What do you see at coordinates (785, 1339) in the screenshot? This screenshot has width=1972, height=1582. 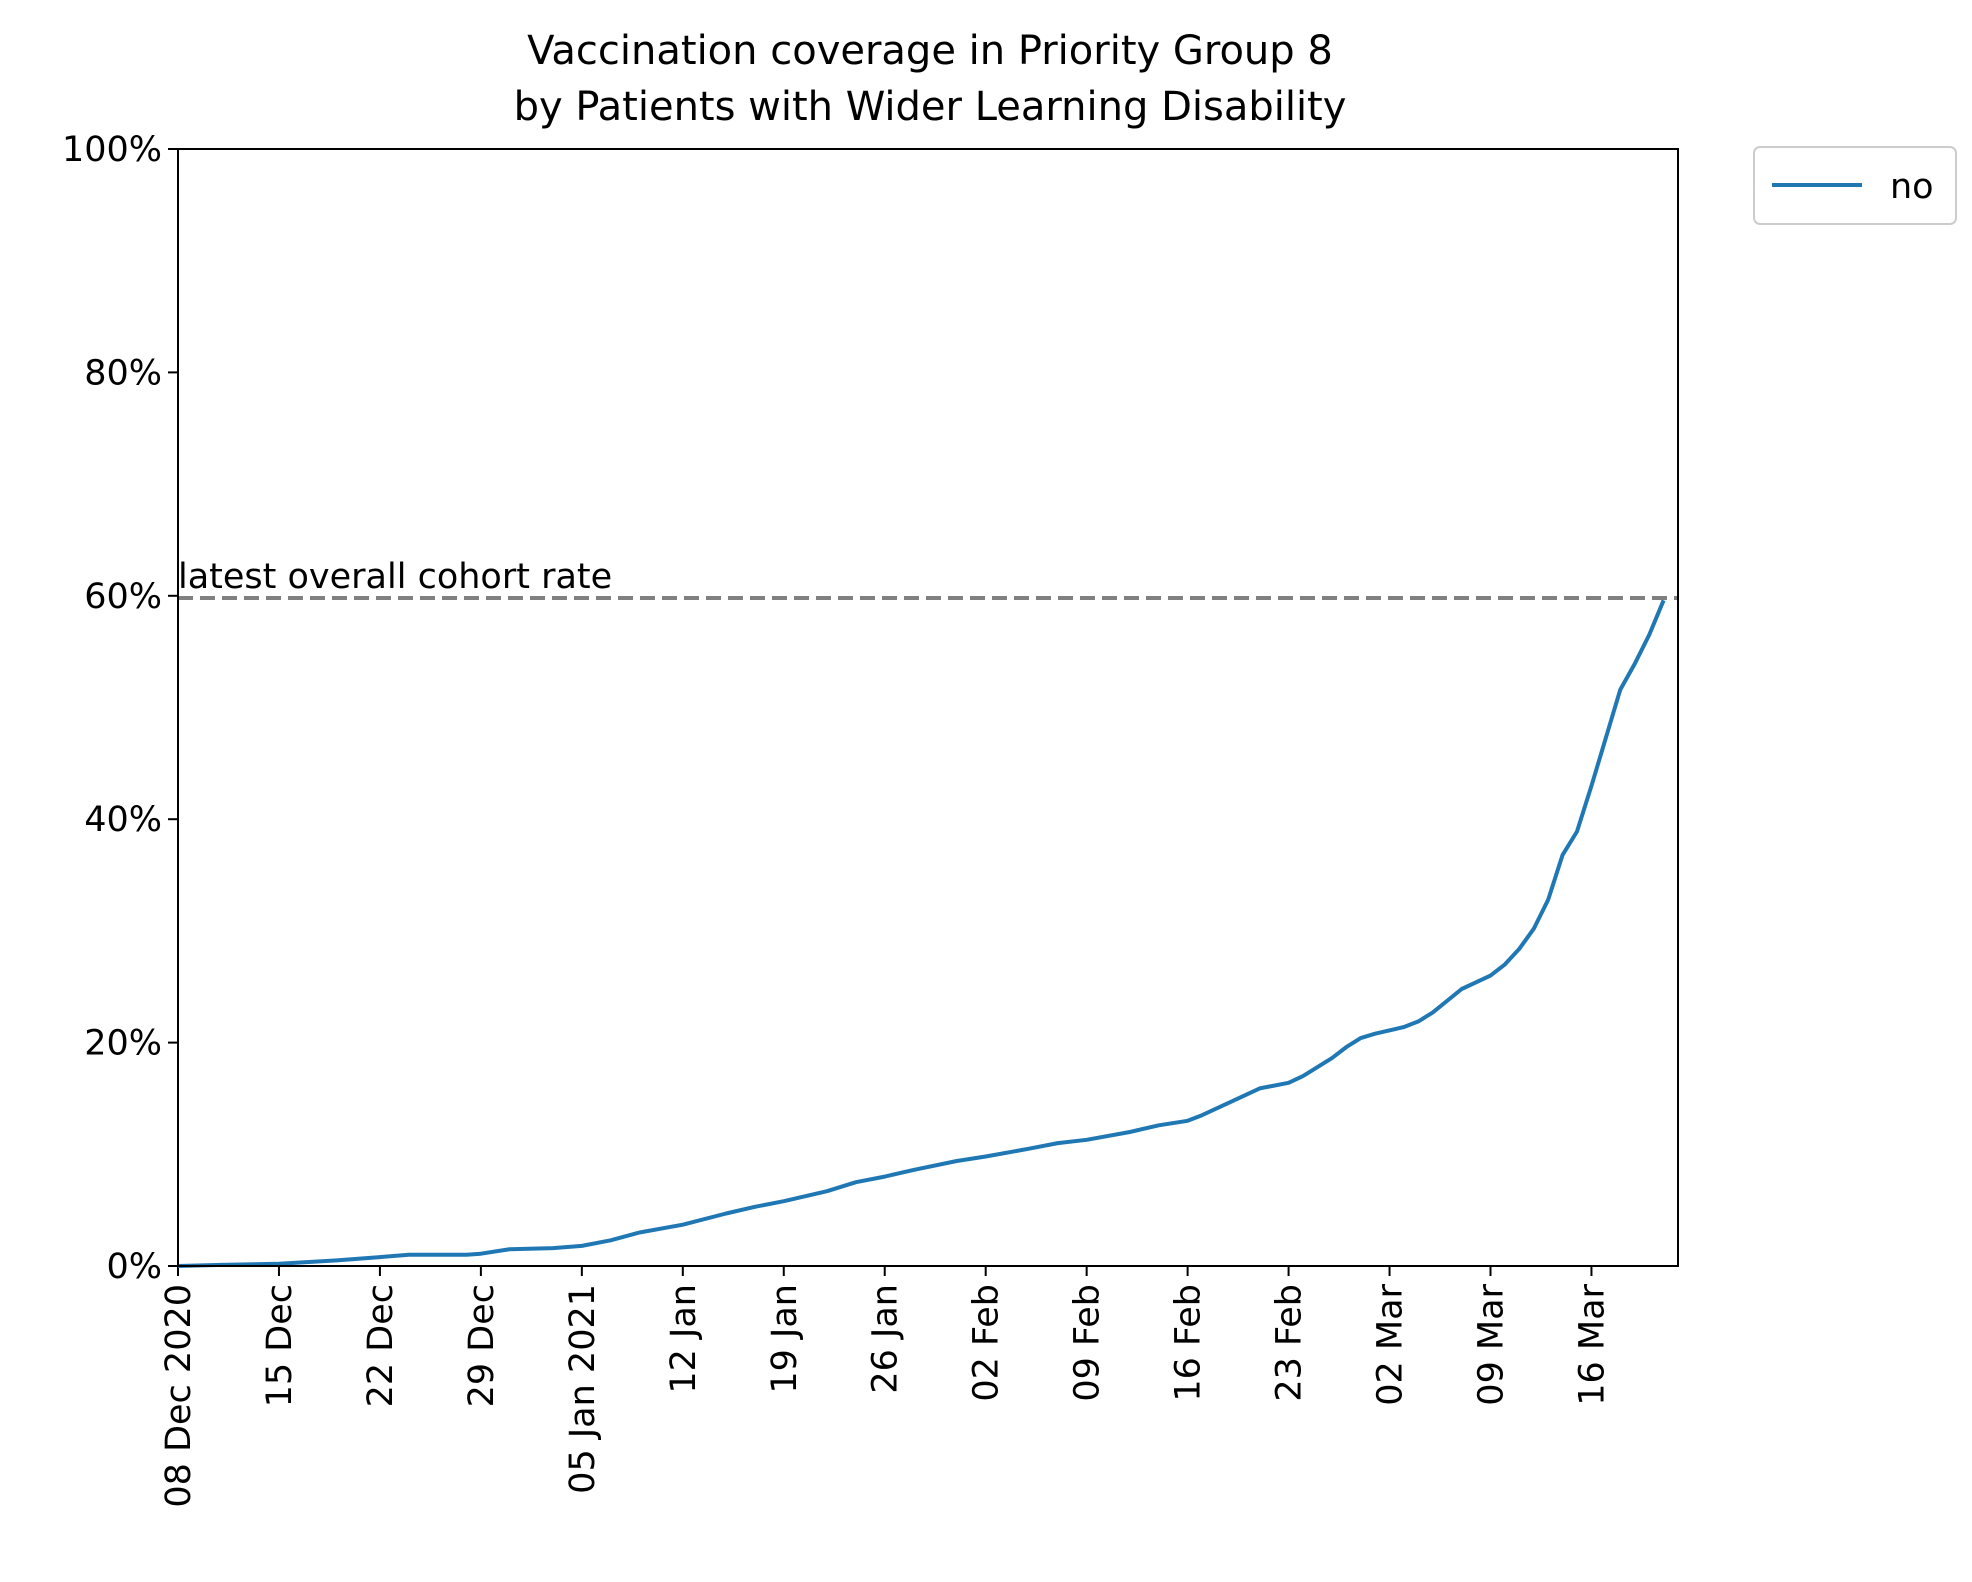 I see `x-tick-label: 19 Jan` at bounding box center [785, 1339].